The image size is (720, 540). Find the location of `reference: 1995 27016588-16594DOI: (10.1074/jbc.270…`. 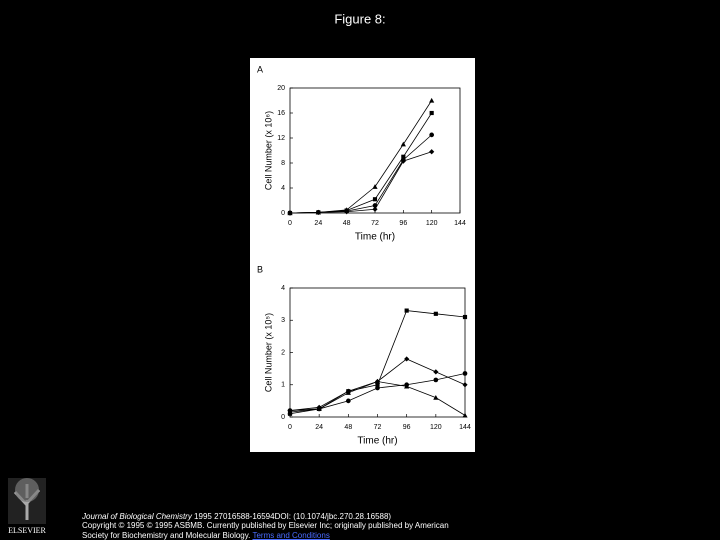

reference: 1995 27016588-16594DOI: (10.1074/jbc.270… is located at coordinates (291, 516).